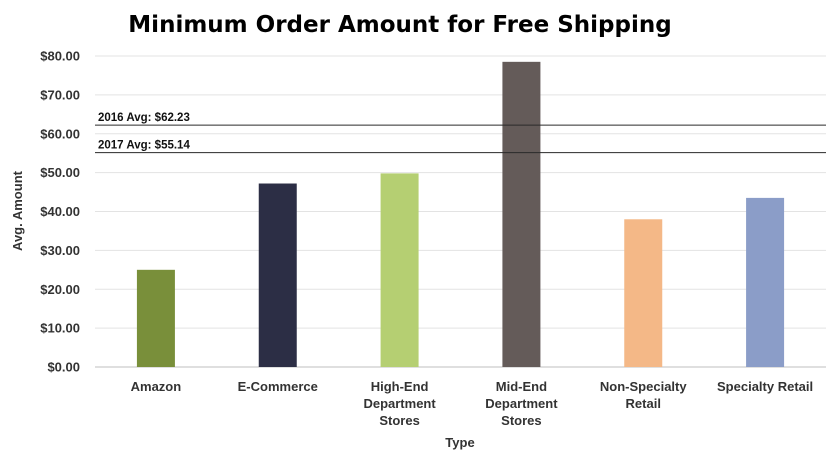  I want to click on y-axis-title: Avg. Amount, so click(17, 210).